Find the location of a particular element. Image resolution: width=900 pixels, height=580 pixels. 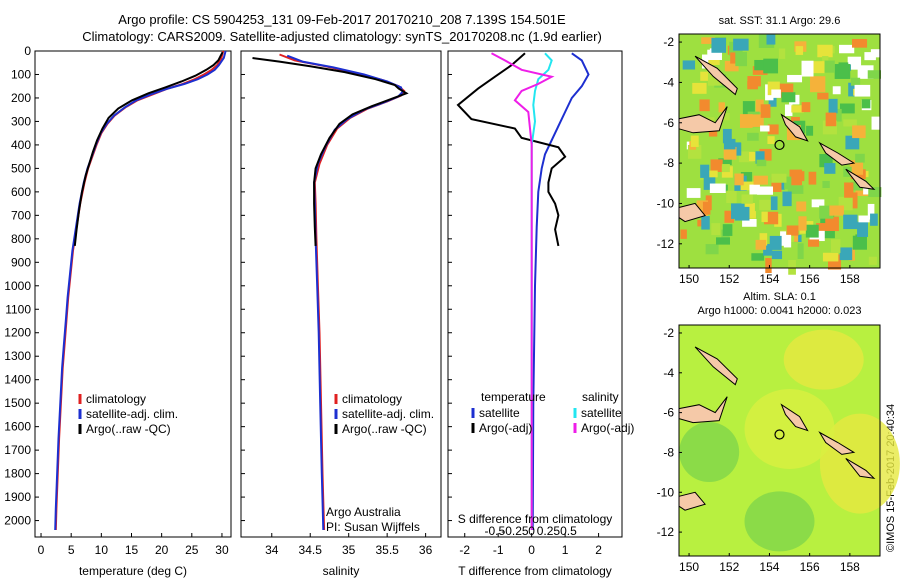

y-tick-label: 1800 is located at coordinates (17, 474).